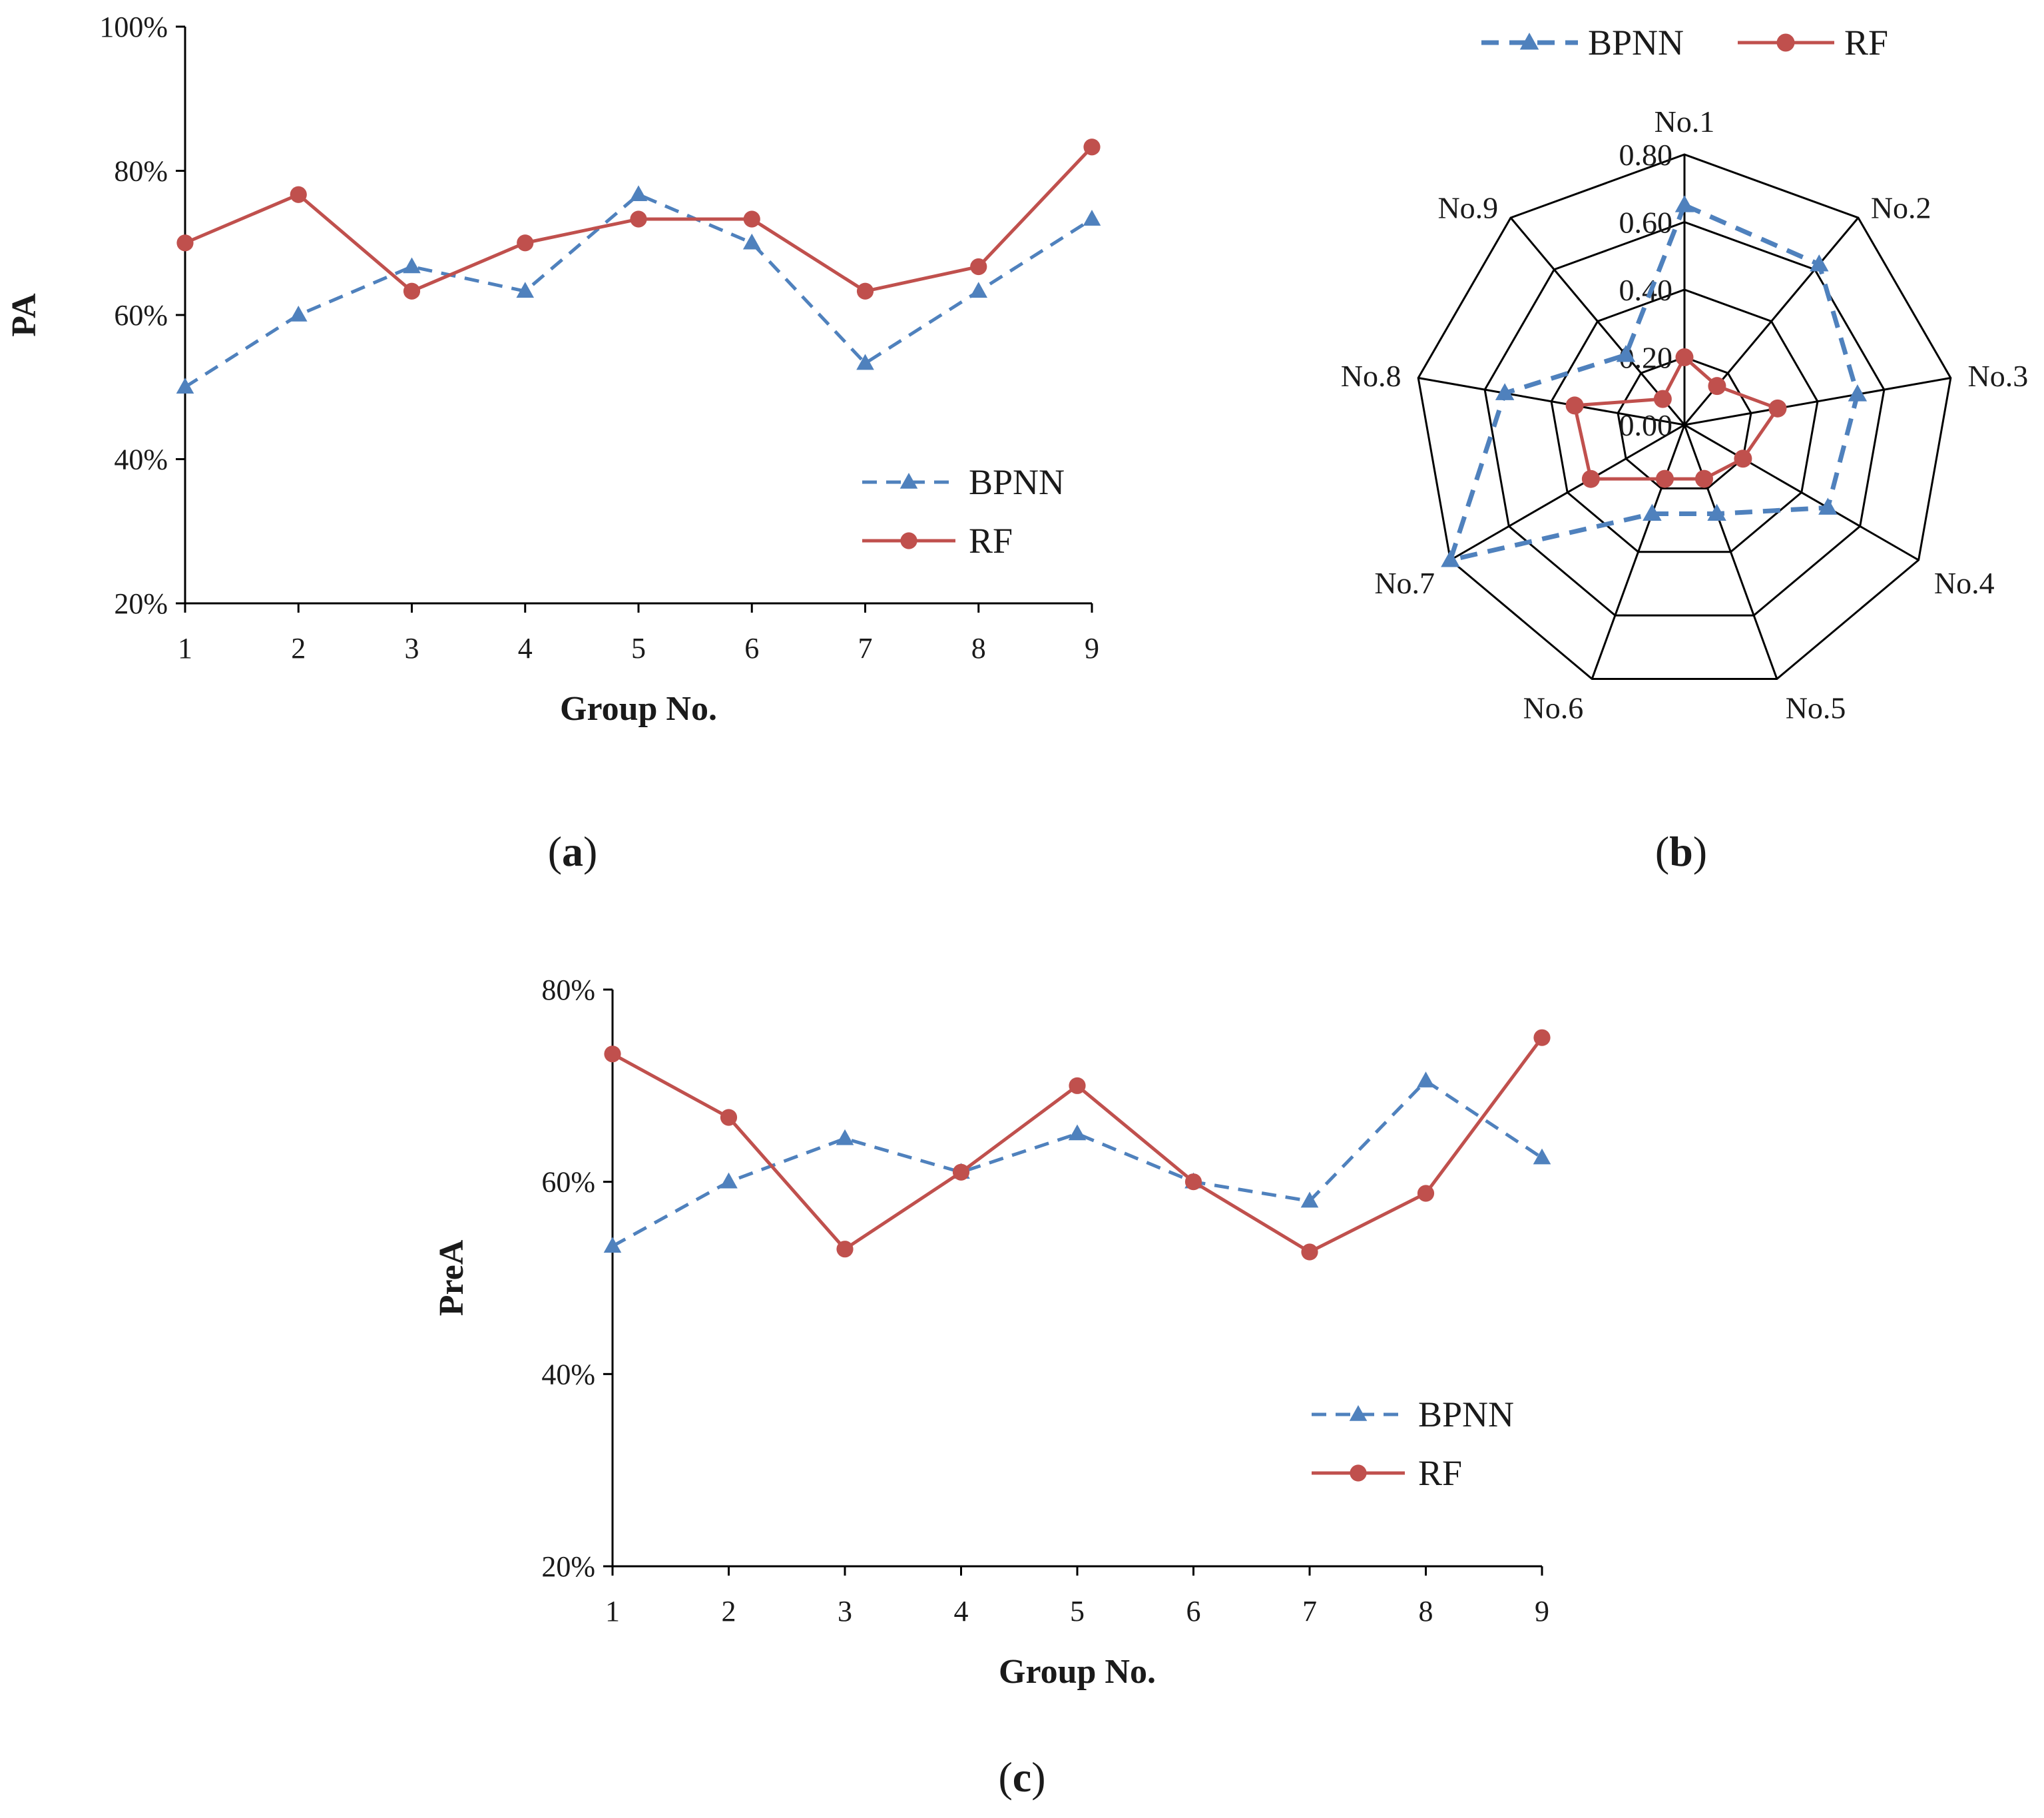  I want to click on x-tick-label: 8, so click(1426, 1611).